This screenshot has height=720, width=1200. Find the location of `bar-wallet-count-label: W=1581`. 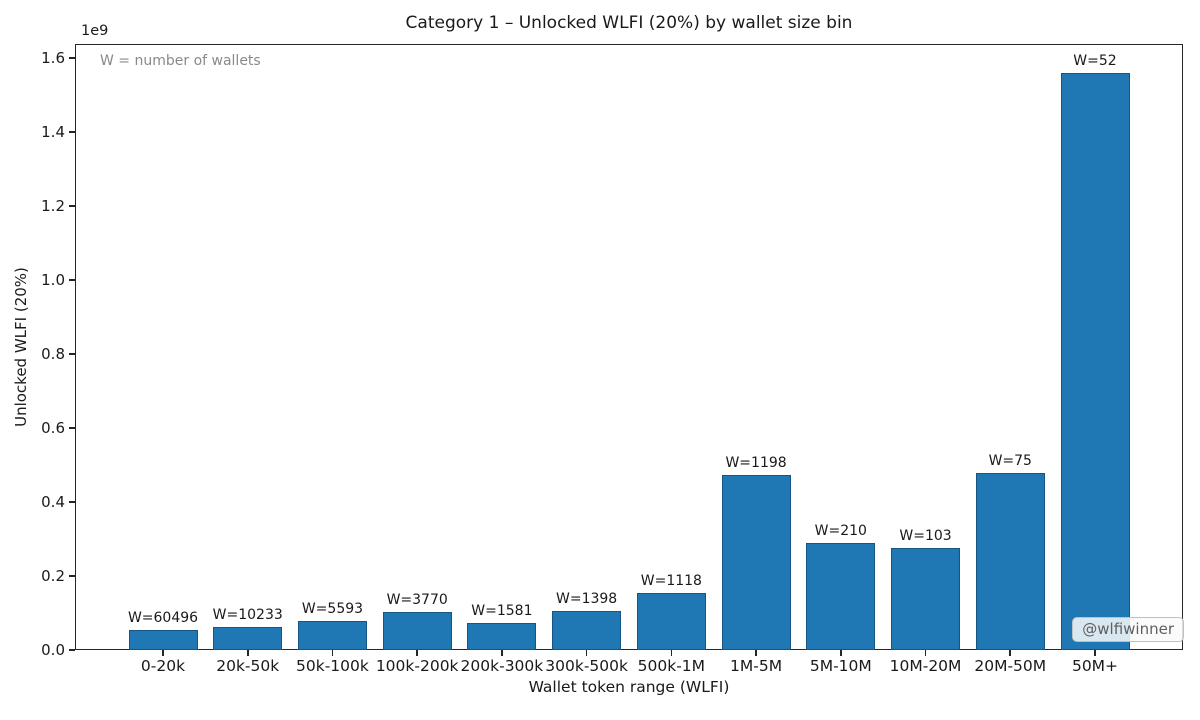

bar-wallet-count-label: W=1581 is located at coordinates (502, 610).